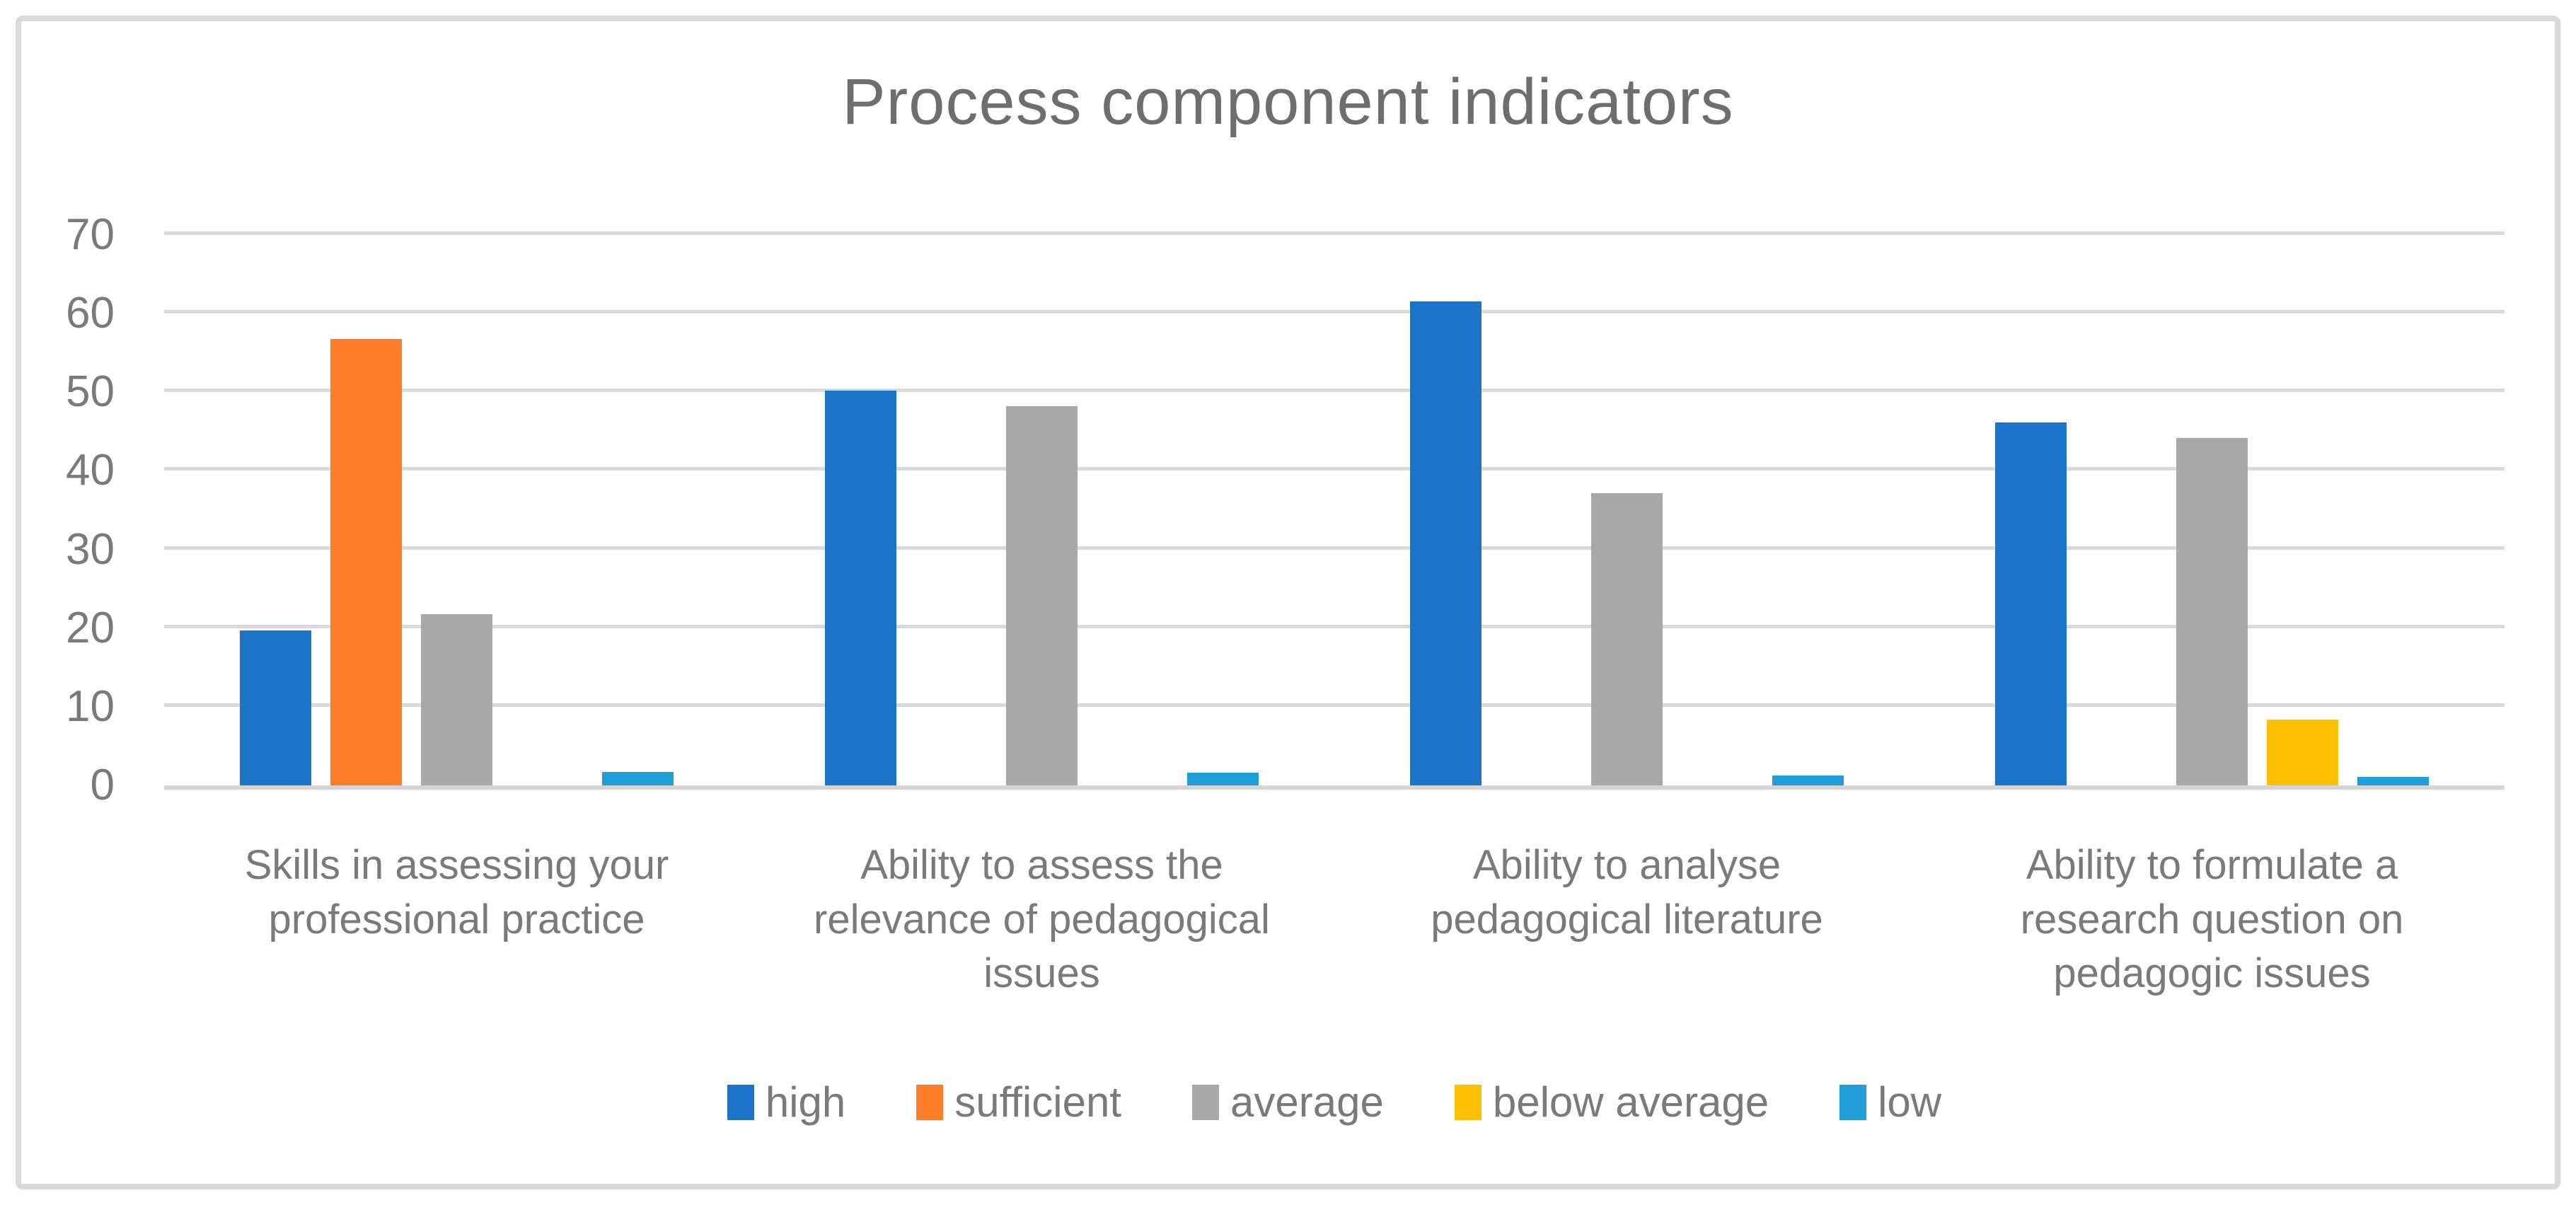  What do you see at coordinates (90, 549) in the screenshot?
I see `y-tick-label: 30` at bounding box center [90, 549].